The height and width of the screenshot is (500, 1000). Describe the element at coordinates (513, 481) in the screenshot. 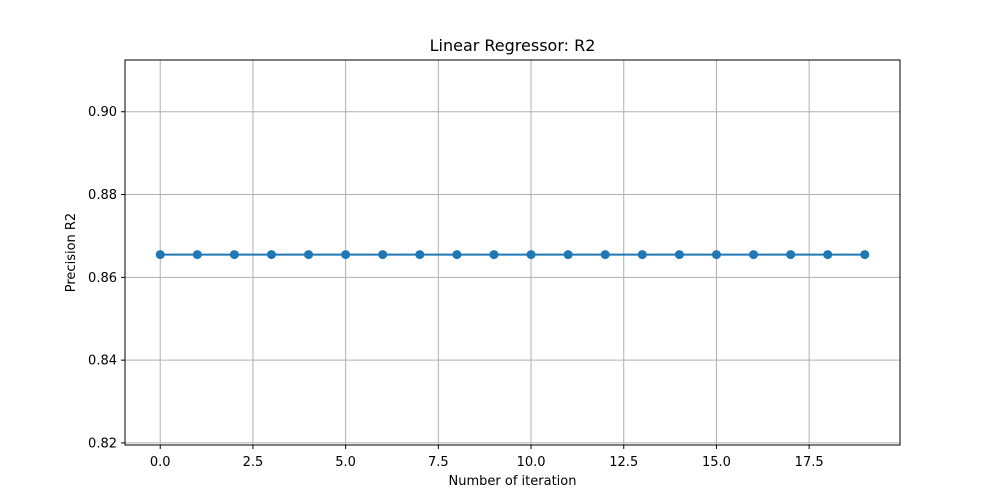

I see `x-axis-label: Number of iteration` at that location.